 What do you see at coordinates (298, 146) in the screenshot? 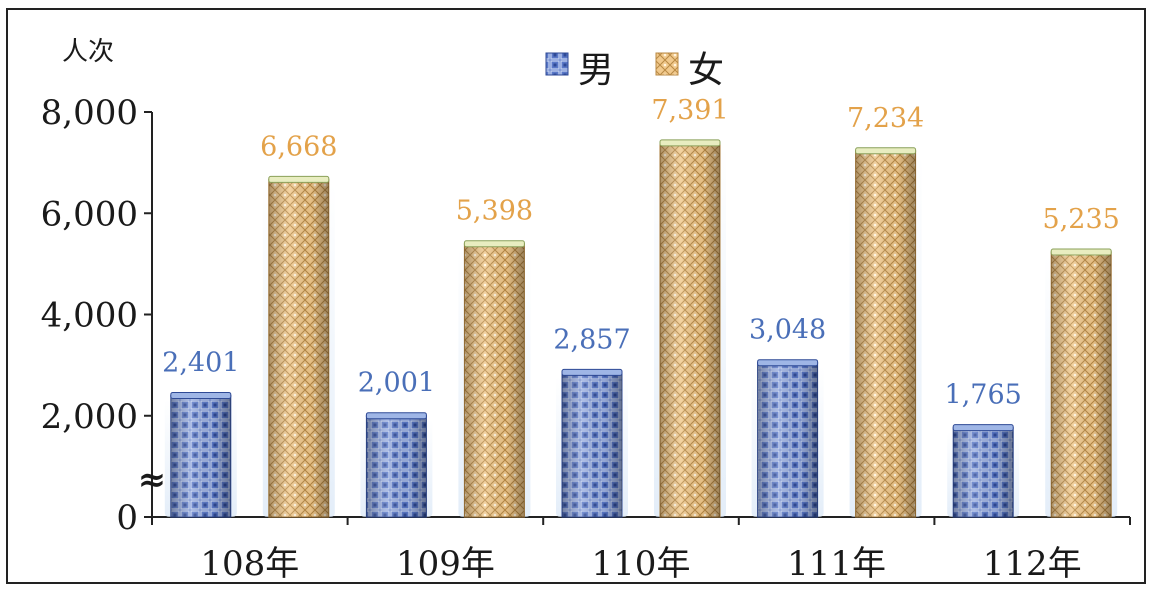
I see `data-label-female: 6,668` at bounding box center [298, 146].